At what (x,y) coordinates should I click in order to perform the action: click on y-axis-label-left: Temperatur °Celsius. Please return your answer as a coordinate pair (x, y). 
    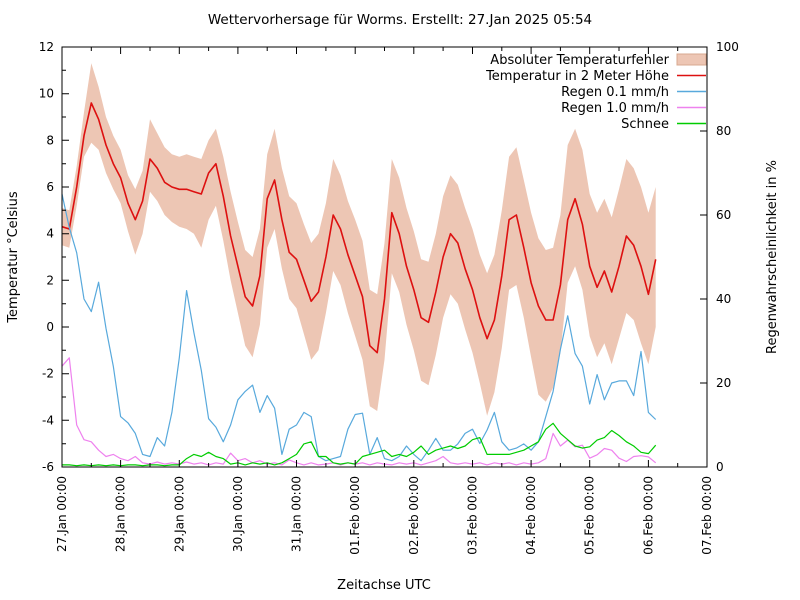
    Looking at the image, I should click on (13, 257).